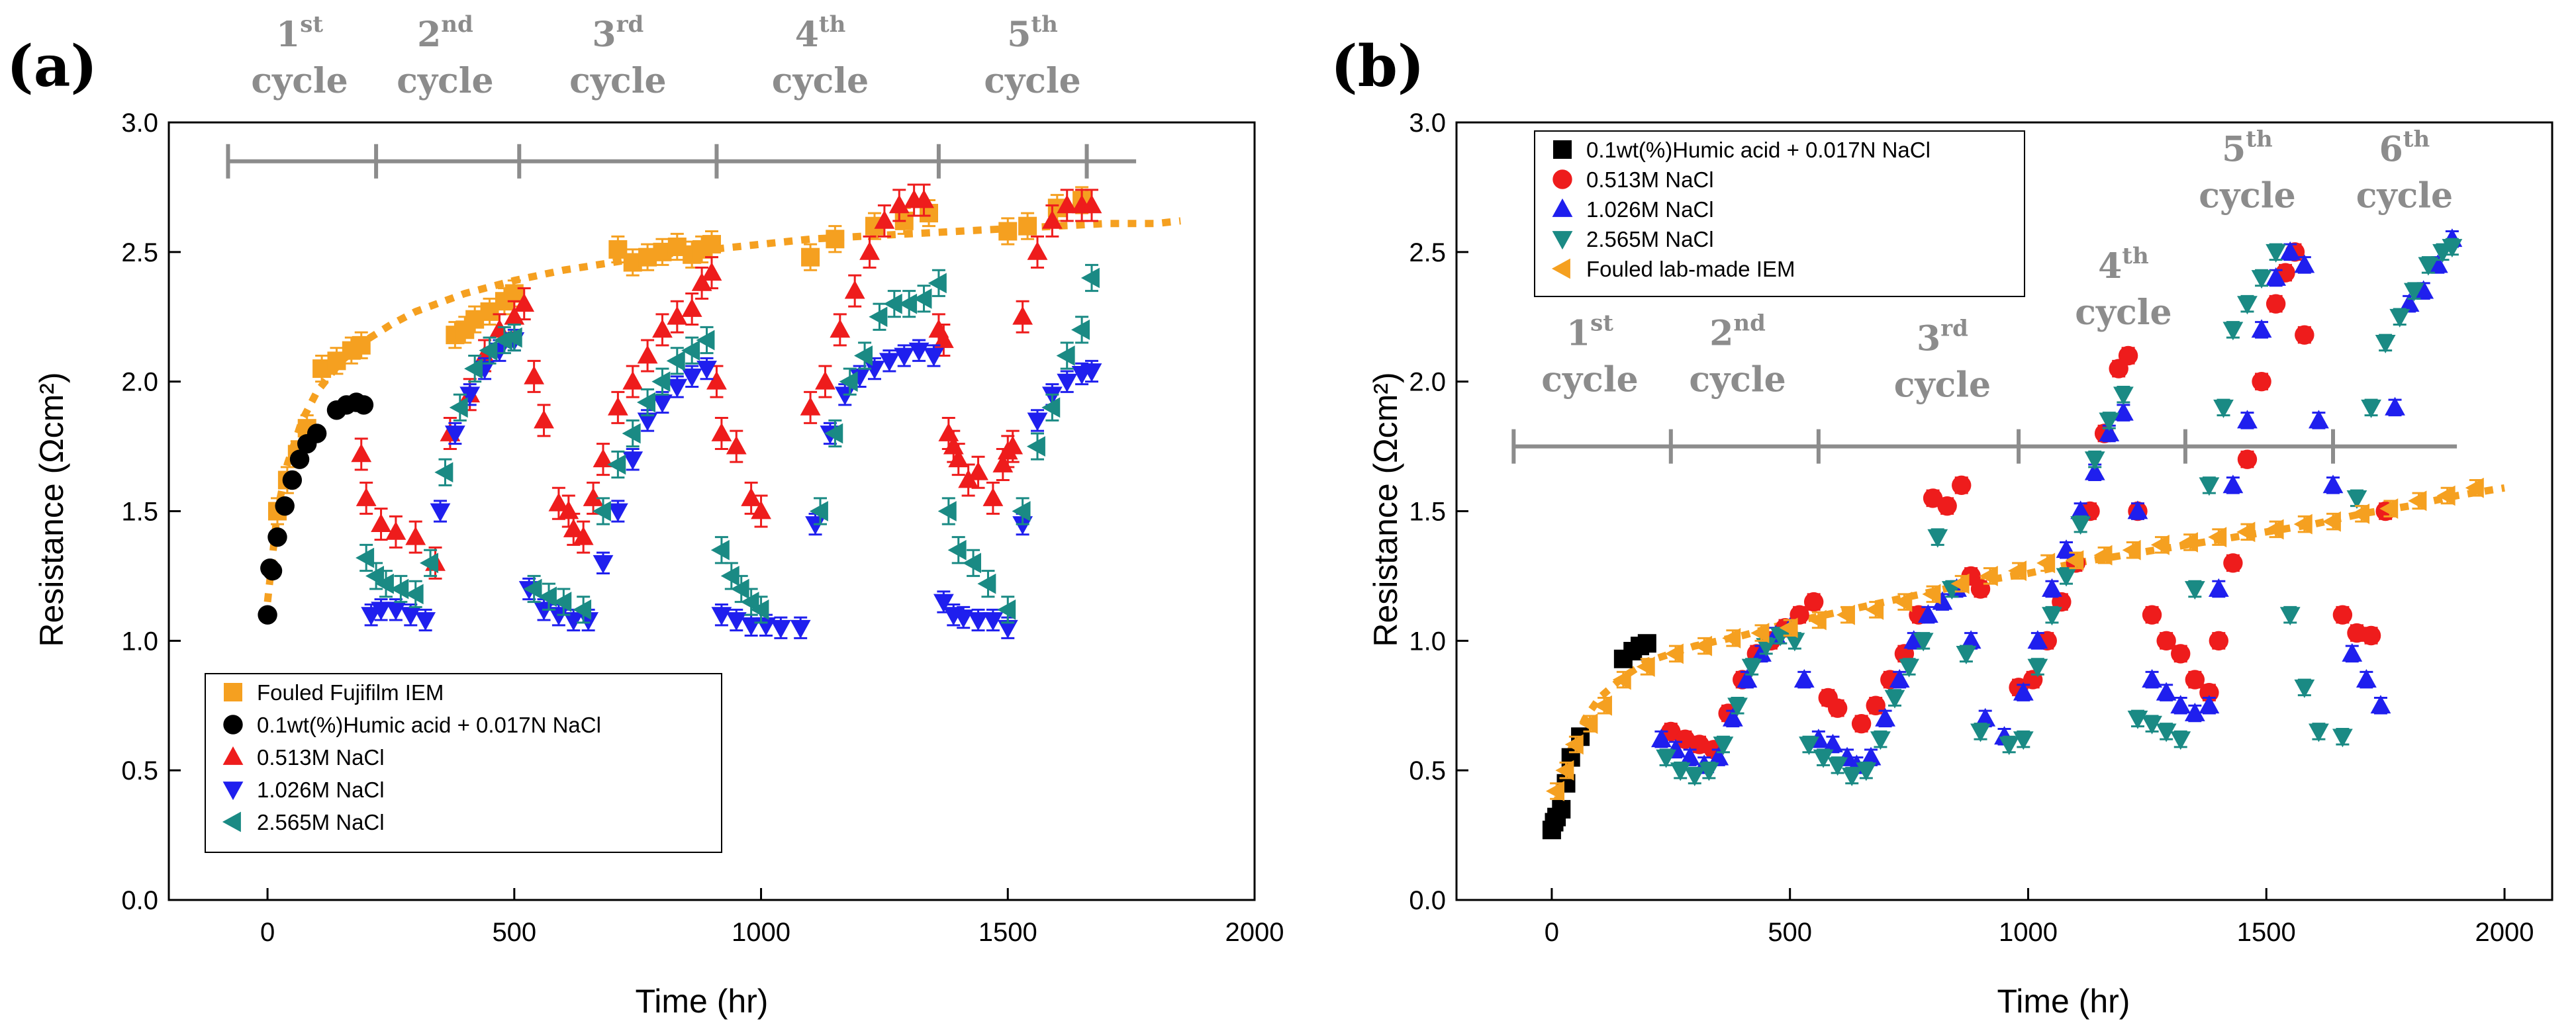 The image size is (2576, 1029). I want to click on x-tick-label: 500, so click(1790, 932).